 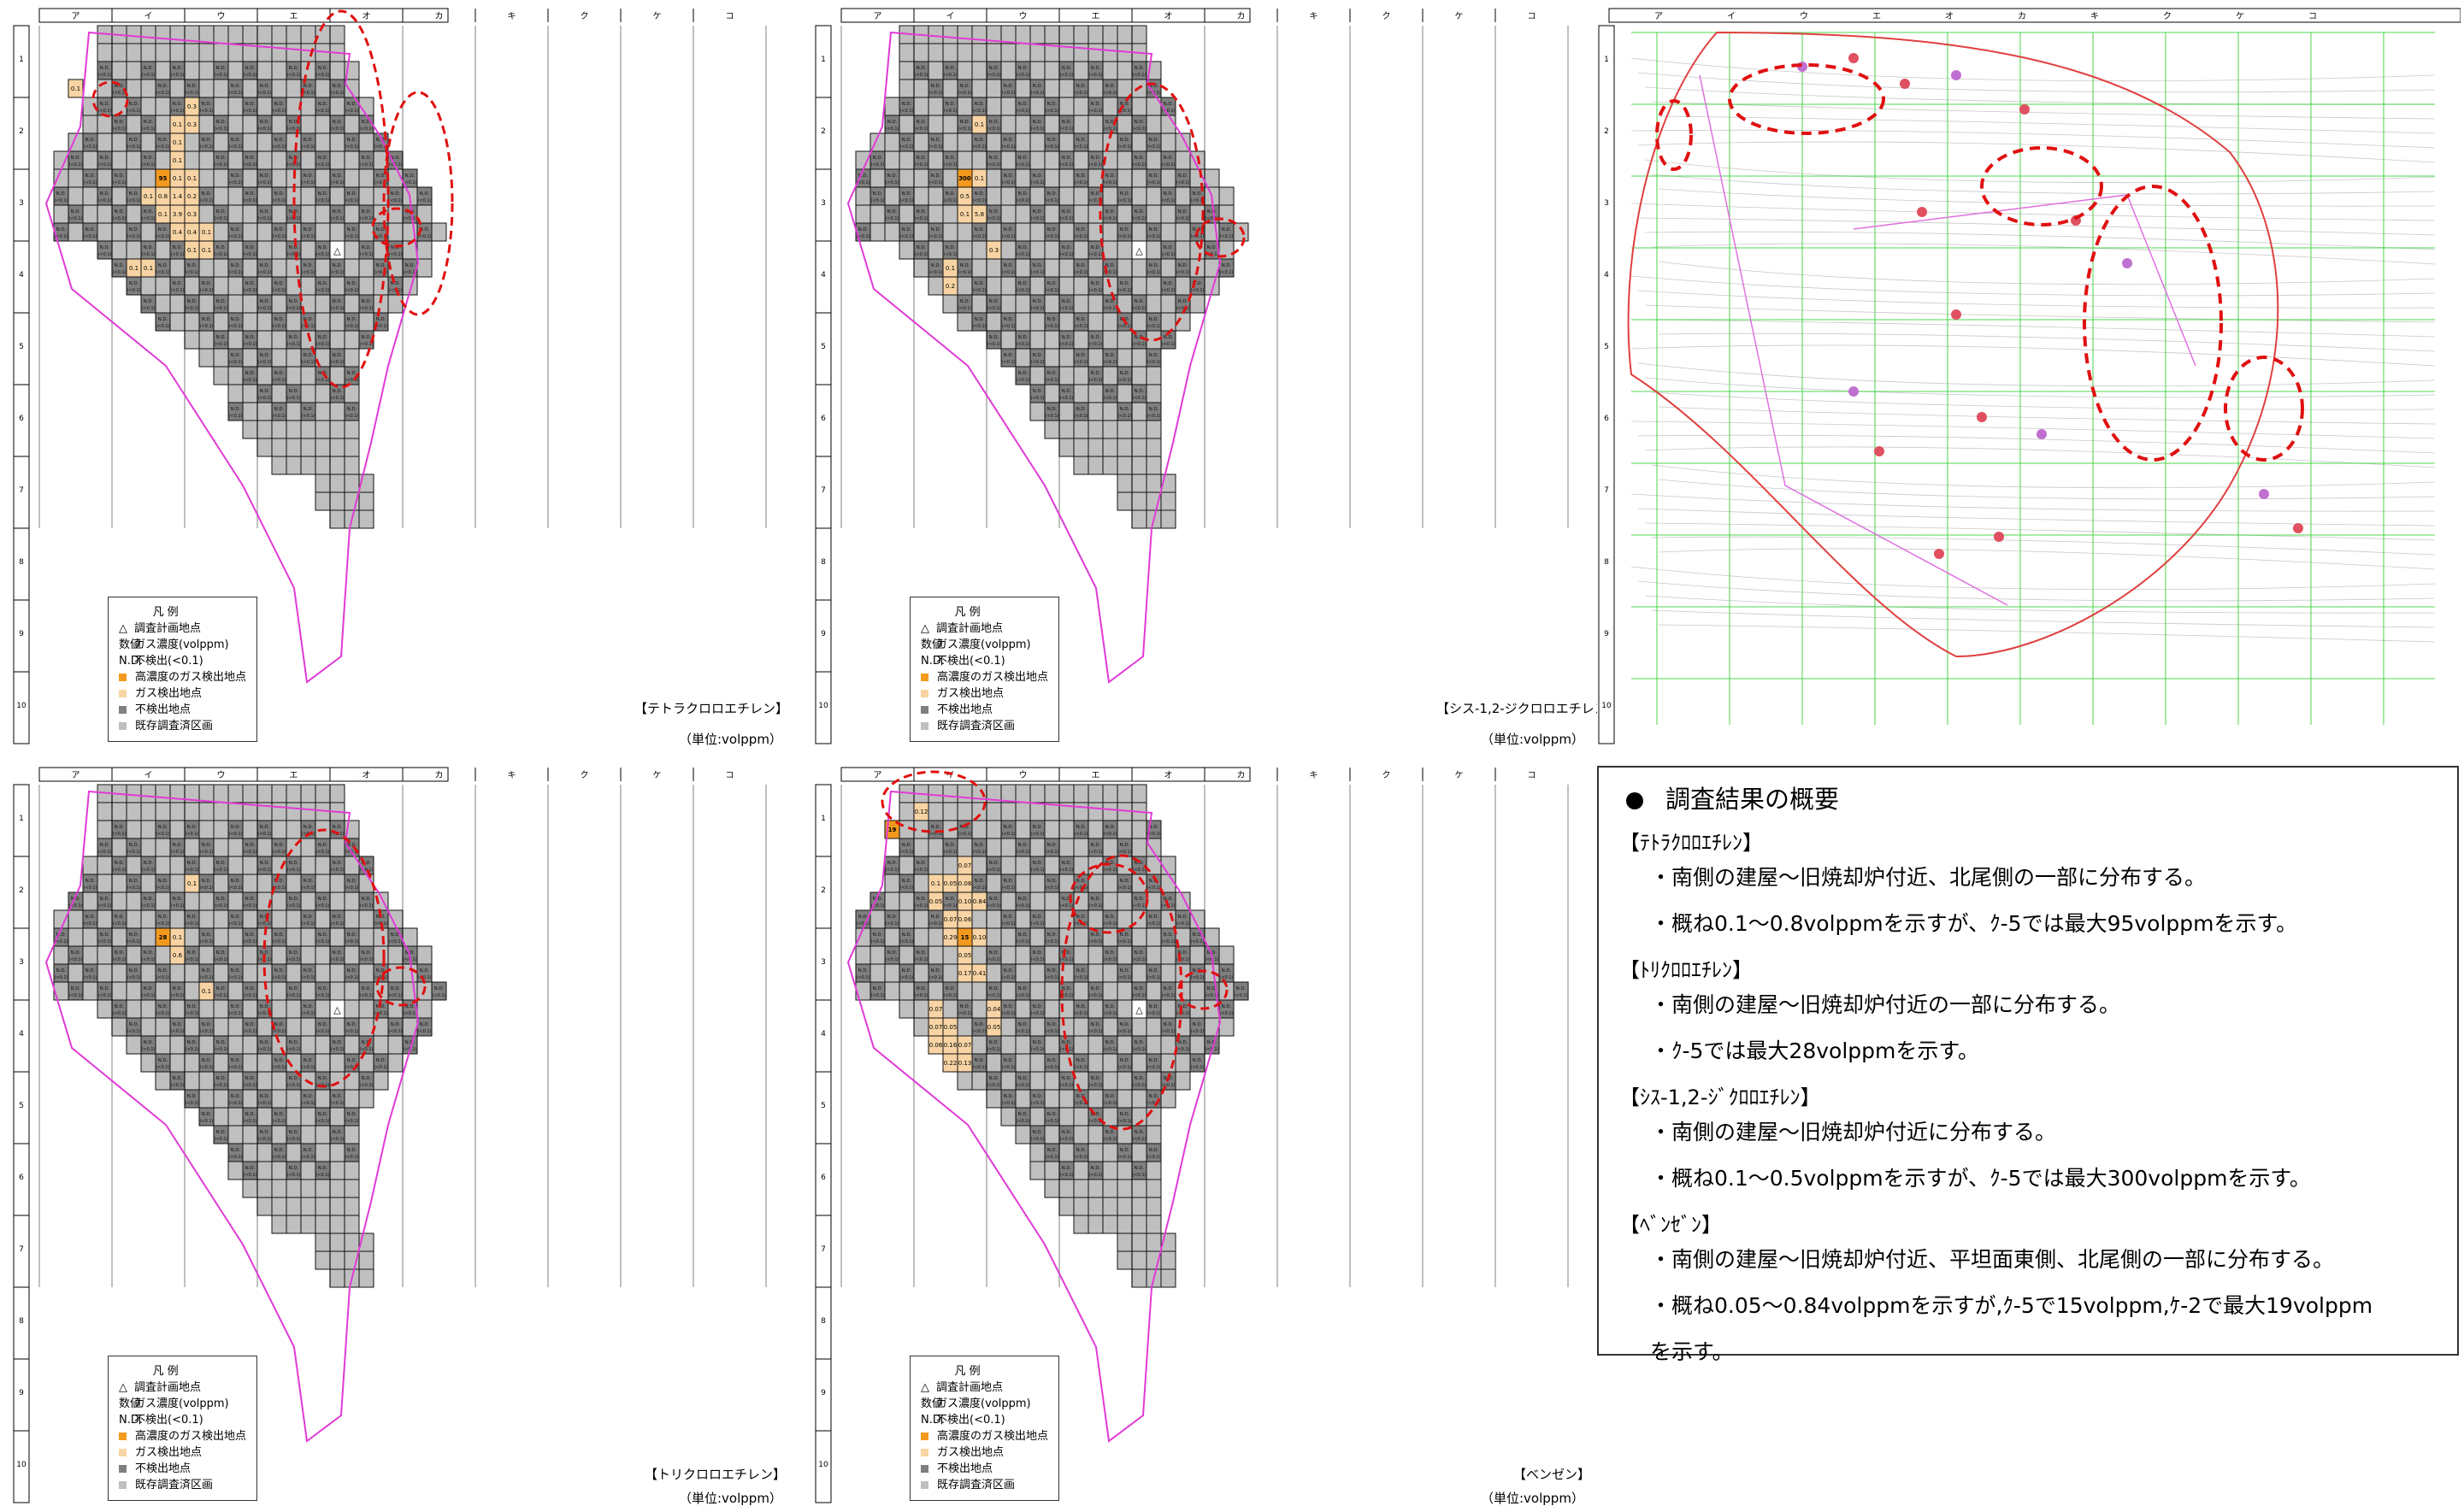 I want to click on legend-label: 高濃度のガス検出地点, so click(x=191, y=1436).